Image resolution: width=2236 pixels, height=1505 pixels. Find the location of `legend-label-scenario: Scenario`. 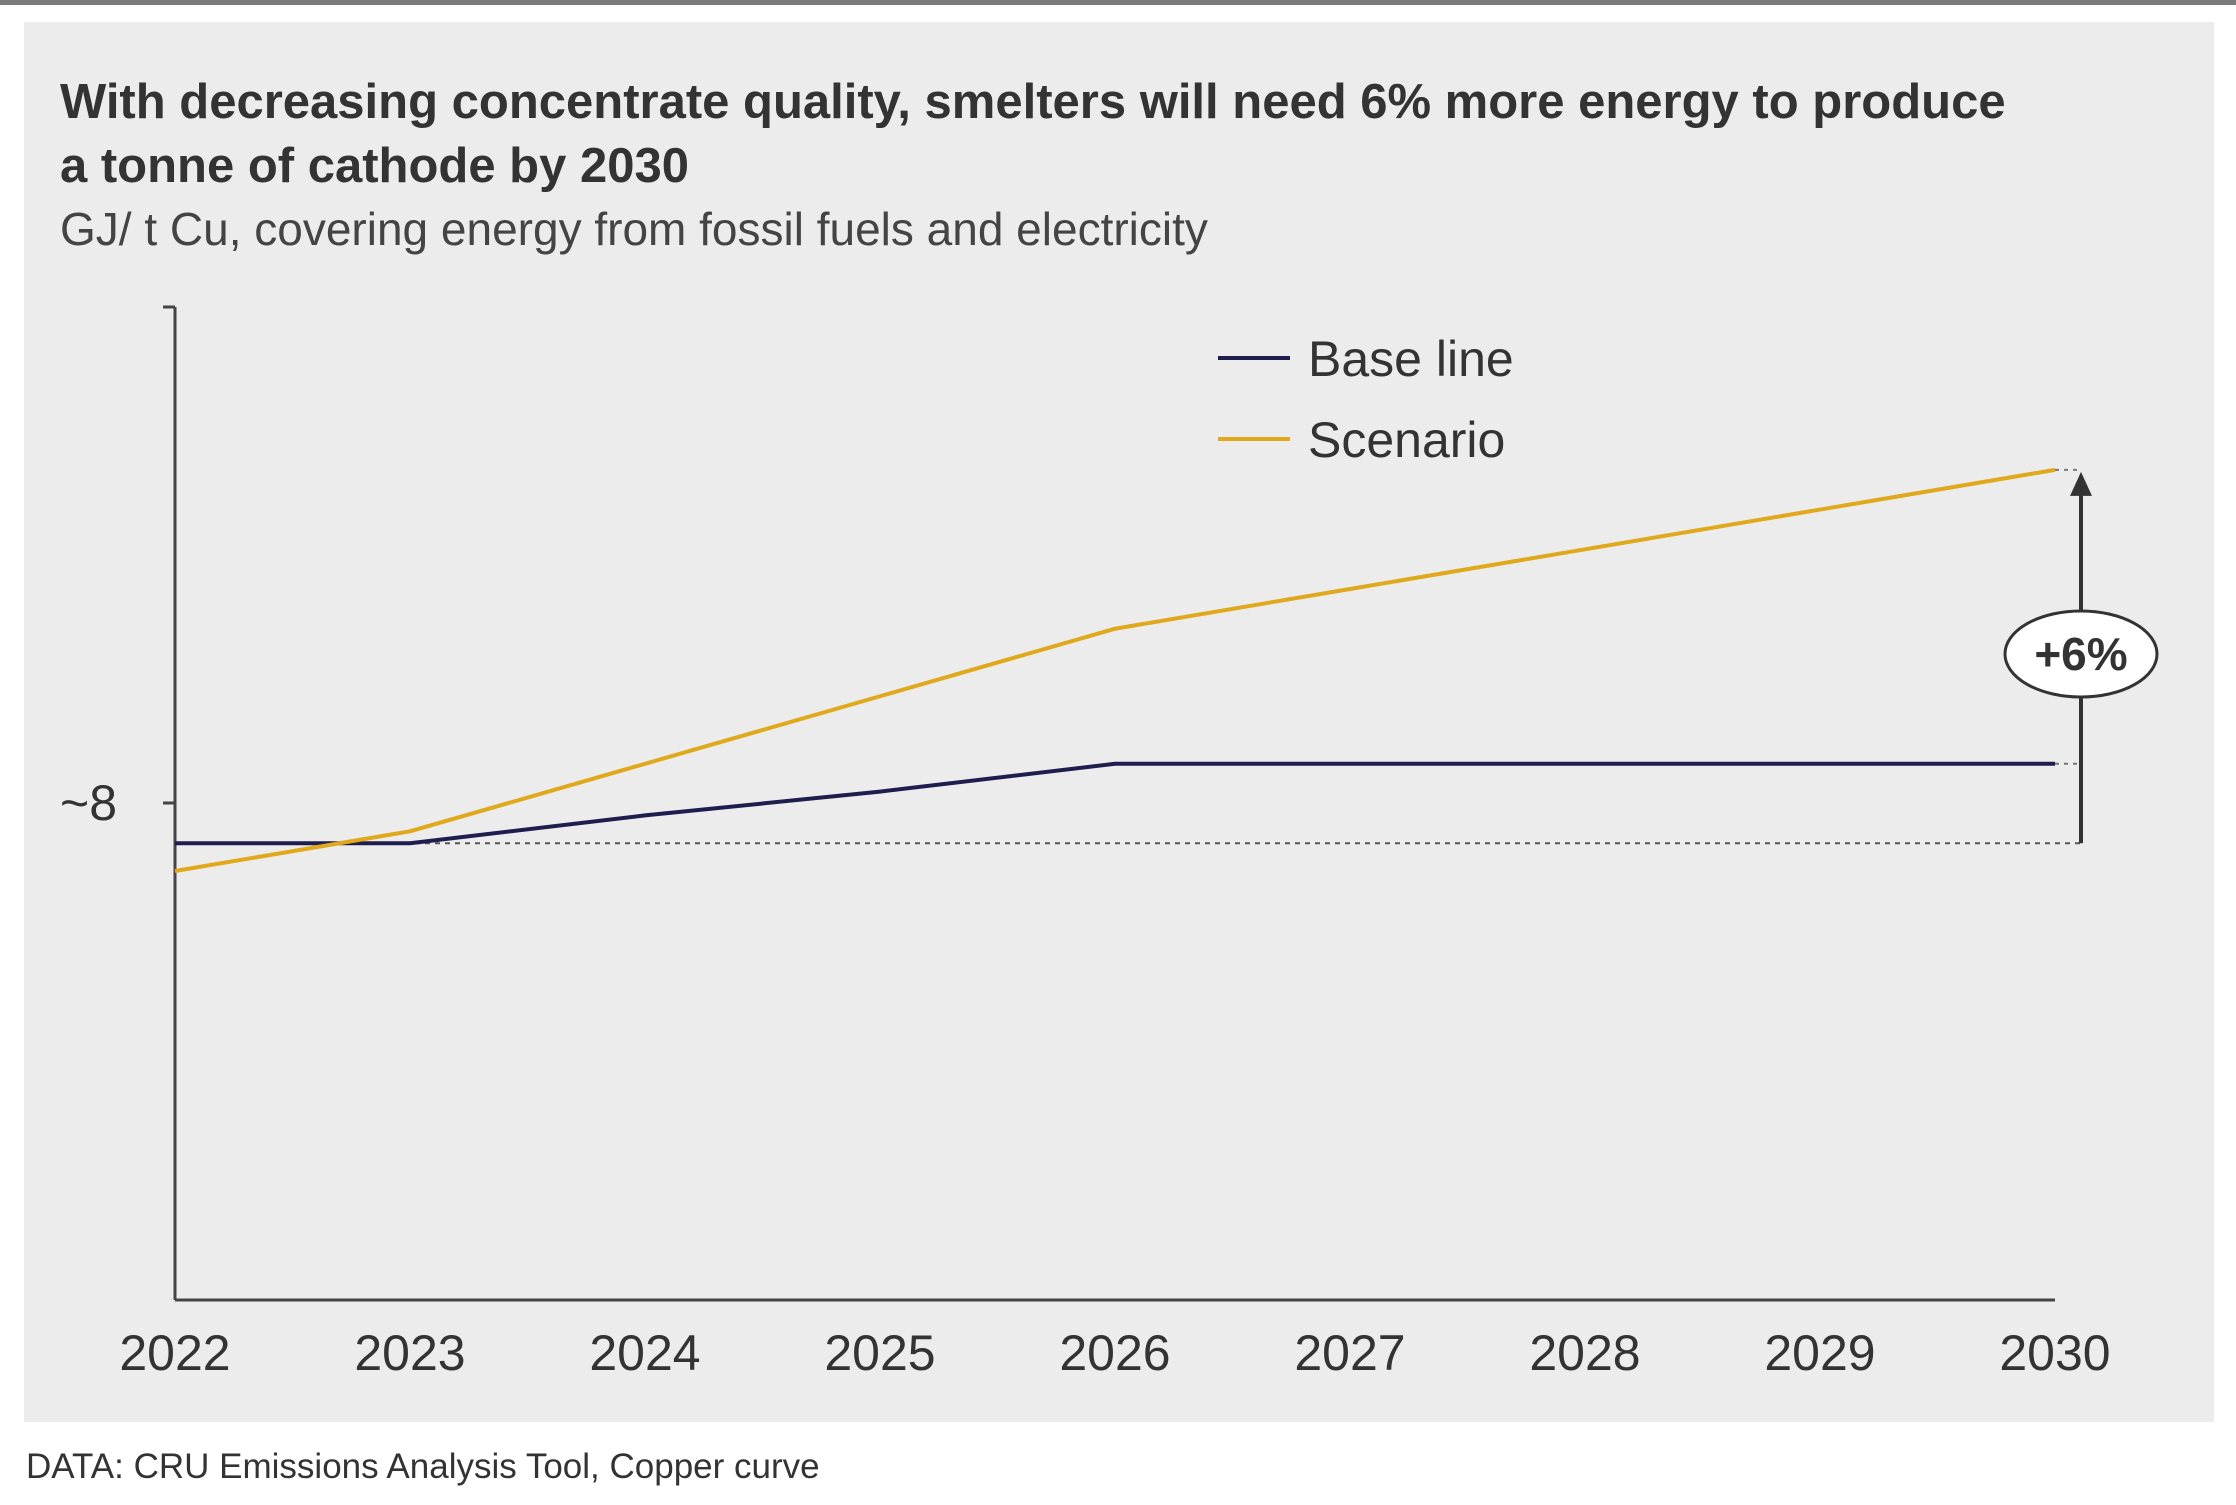

legend-label-scenario: Scenario is located at coordinates (1406, 440).